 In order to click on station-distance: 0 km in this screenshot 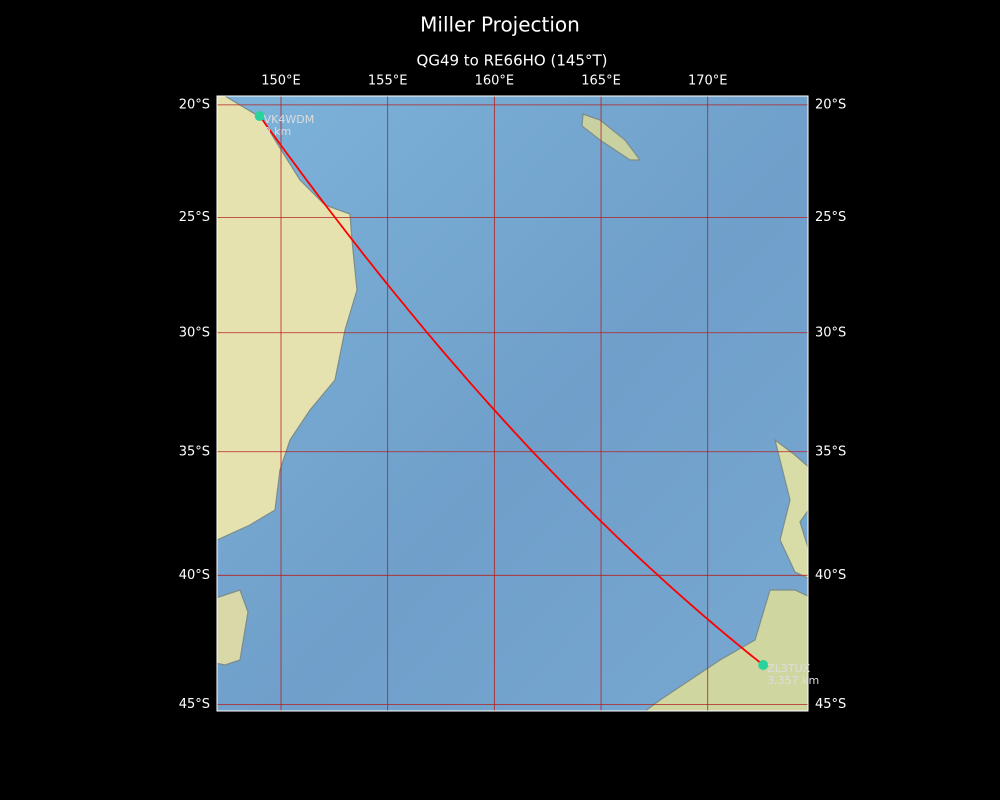, I will do `click(278, 131)`.